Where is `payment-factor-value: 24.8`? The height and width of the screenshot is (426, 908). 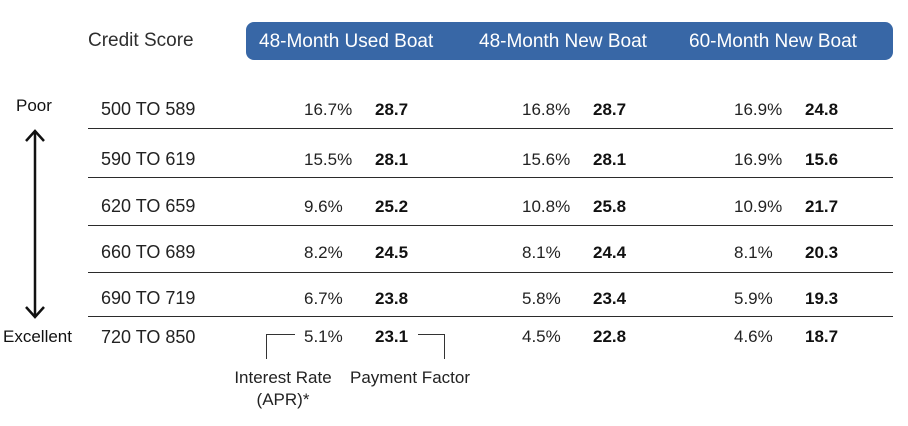
payment-factor-value: 24.8 is located at coordinates (822, 109).